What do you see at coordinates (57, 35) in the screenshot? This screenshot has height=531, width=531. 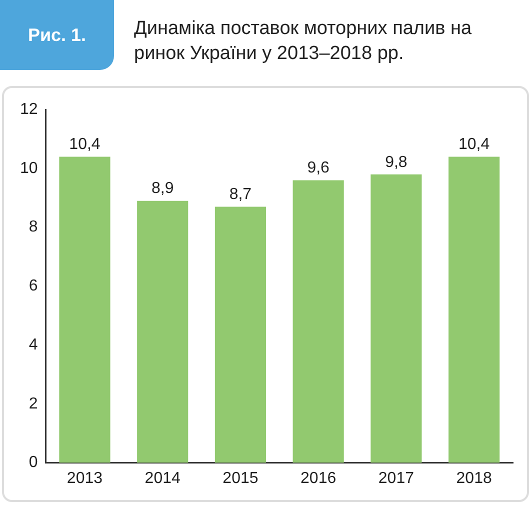 I see `text: Рис. 1.` at bounding box center [57, 35].